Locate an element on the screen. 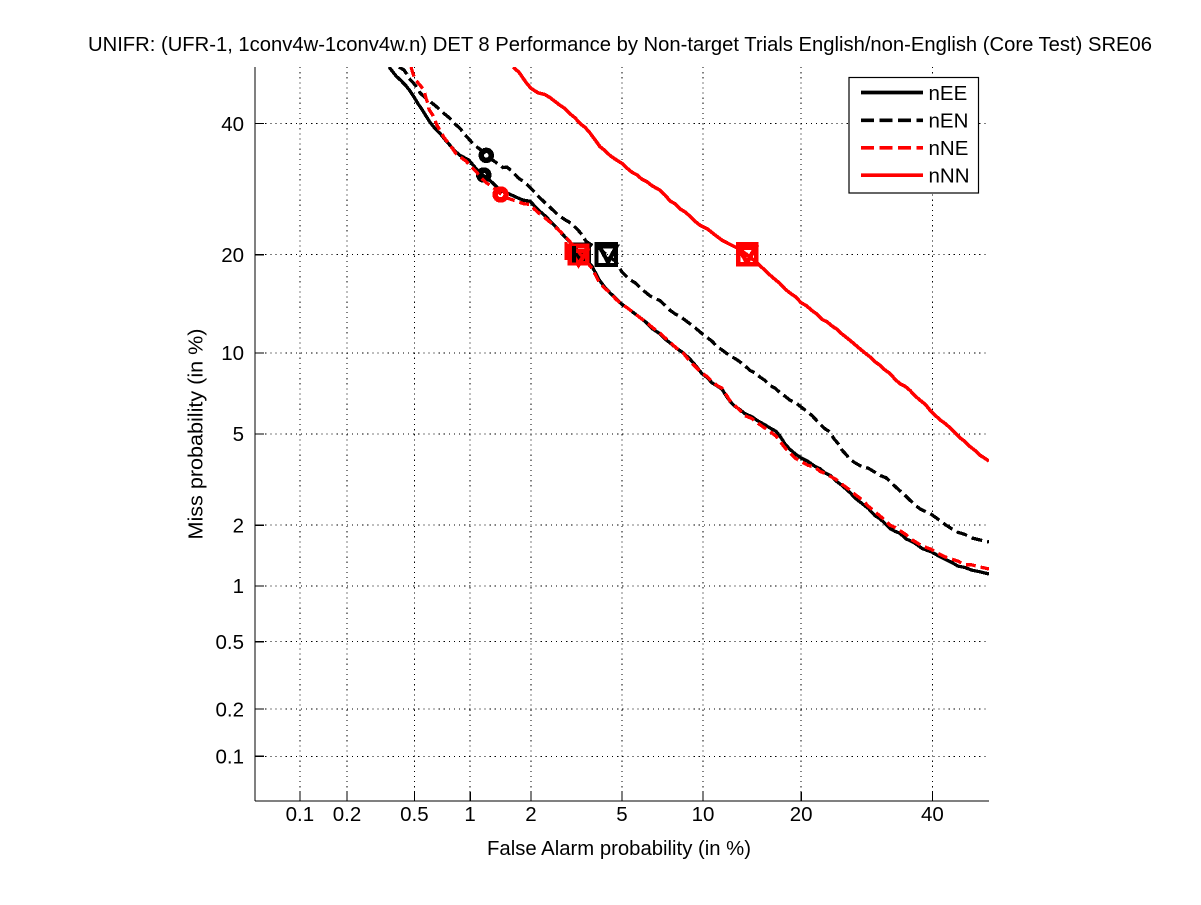 Image resolution: width=1201 pixels, height=905 pixels. svg-text: nEN is located at coordinates (949, 121).